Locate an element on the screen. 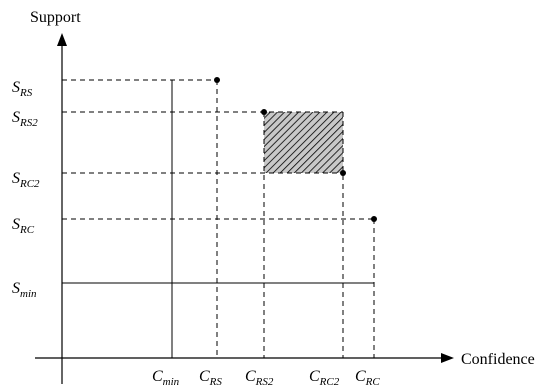 The width and height of the screenshot is (560, 390). point-rc is located at coordinates (374, 219).